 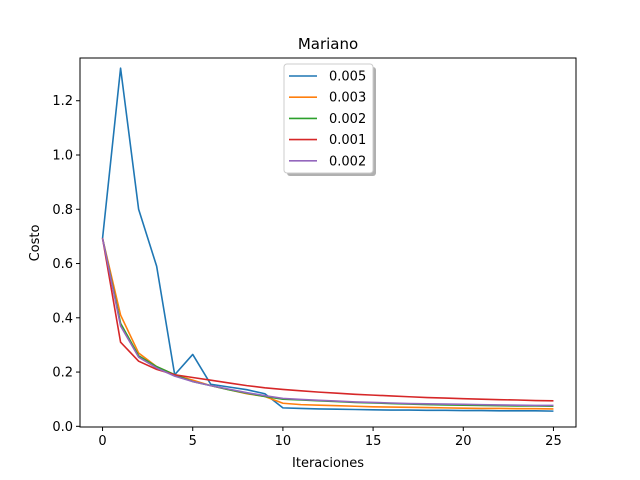 I want to click on y-tick-label: 0.8, so click(x=62, y=210).